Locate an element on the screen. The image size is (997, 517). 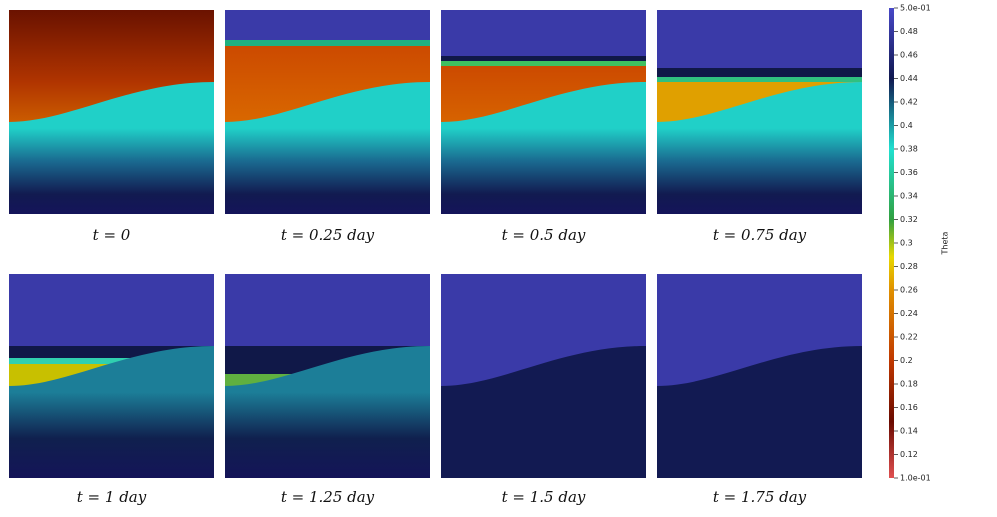
tick-label: 0.44 is located at coordinates (909, 78).